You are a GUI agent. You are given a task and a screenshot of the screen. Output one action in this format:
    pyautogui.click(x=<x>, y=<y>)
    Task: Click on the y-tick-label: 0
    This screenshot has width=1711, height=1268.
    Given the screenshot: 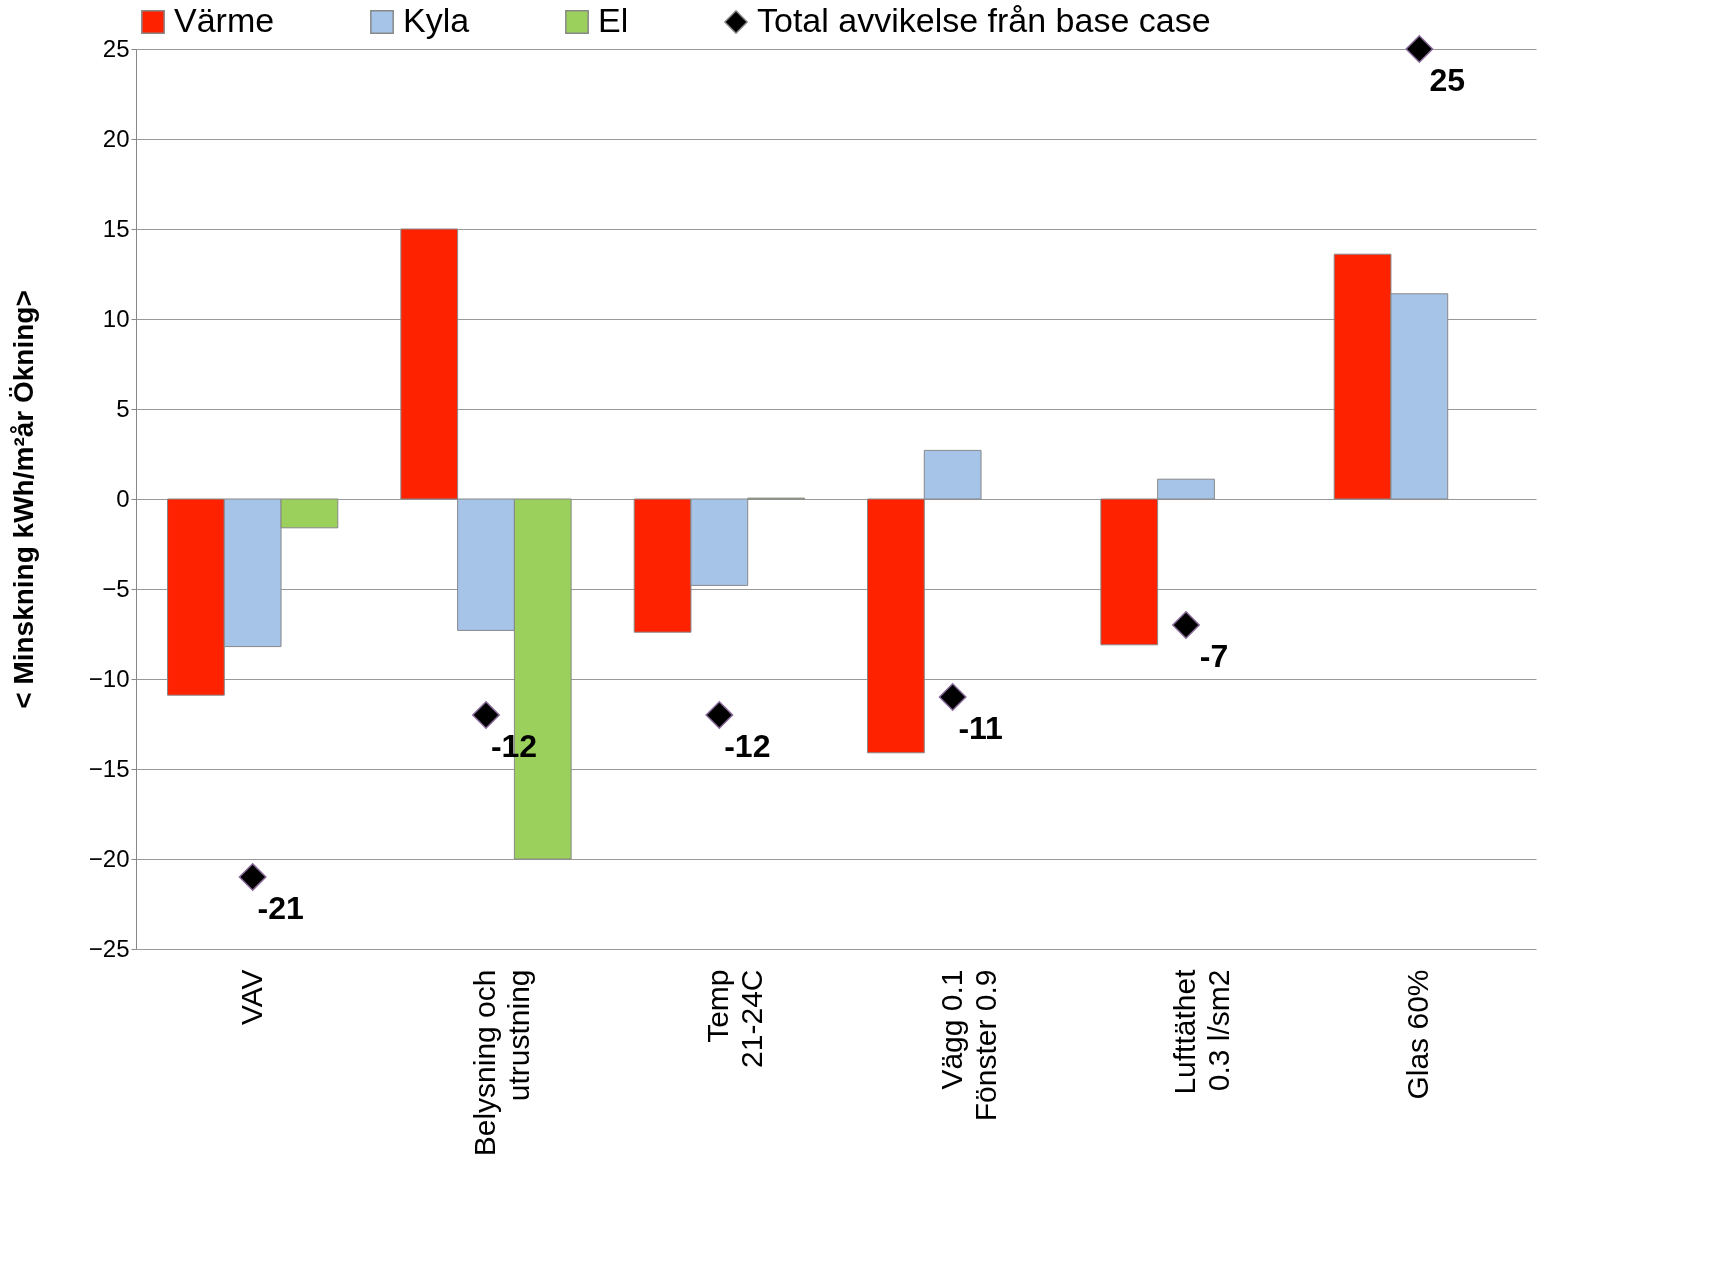 What is the action you would take?
    pyautogui.click(x=123, y=498)
    